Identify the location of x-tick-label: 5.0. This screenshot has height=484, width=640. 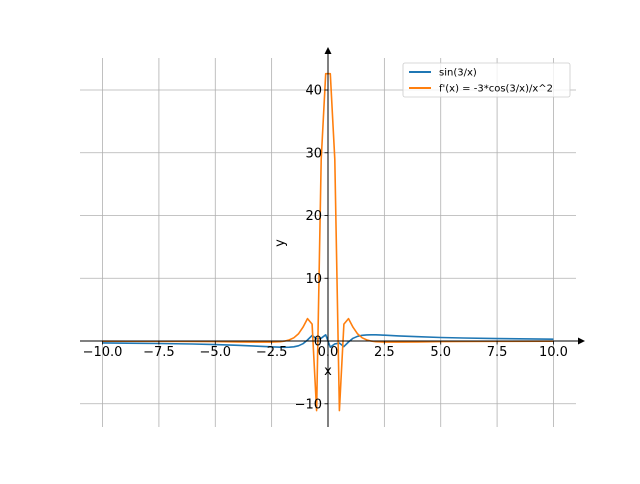
(440, 352).